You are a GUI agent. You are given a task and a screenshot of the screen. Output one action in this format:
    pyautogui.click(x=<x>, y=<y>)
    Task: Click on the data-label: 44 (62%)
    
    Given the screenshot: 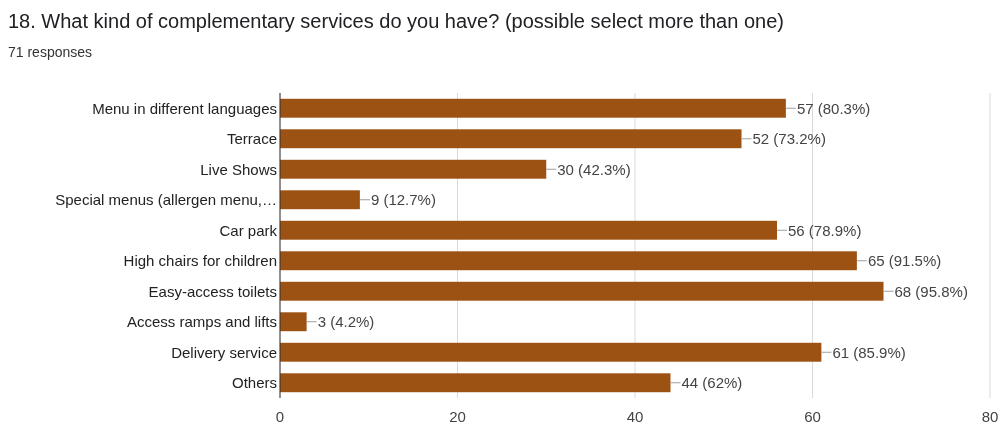 What is the action you would take?
    pyautogui.click(x=712, y=382)
    